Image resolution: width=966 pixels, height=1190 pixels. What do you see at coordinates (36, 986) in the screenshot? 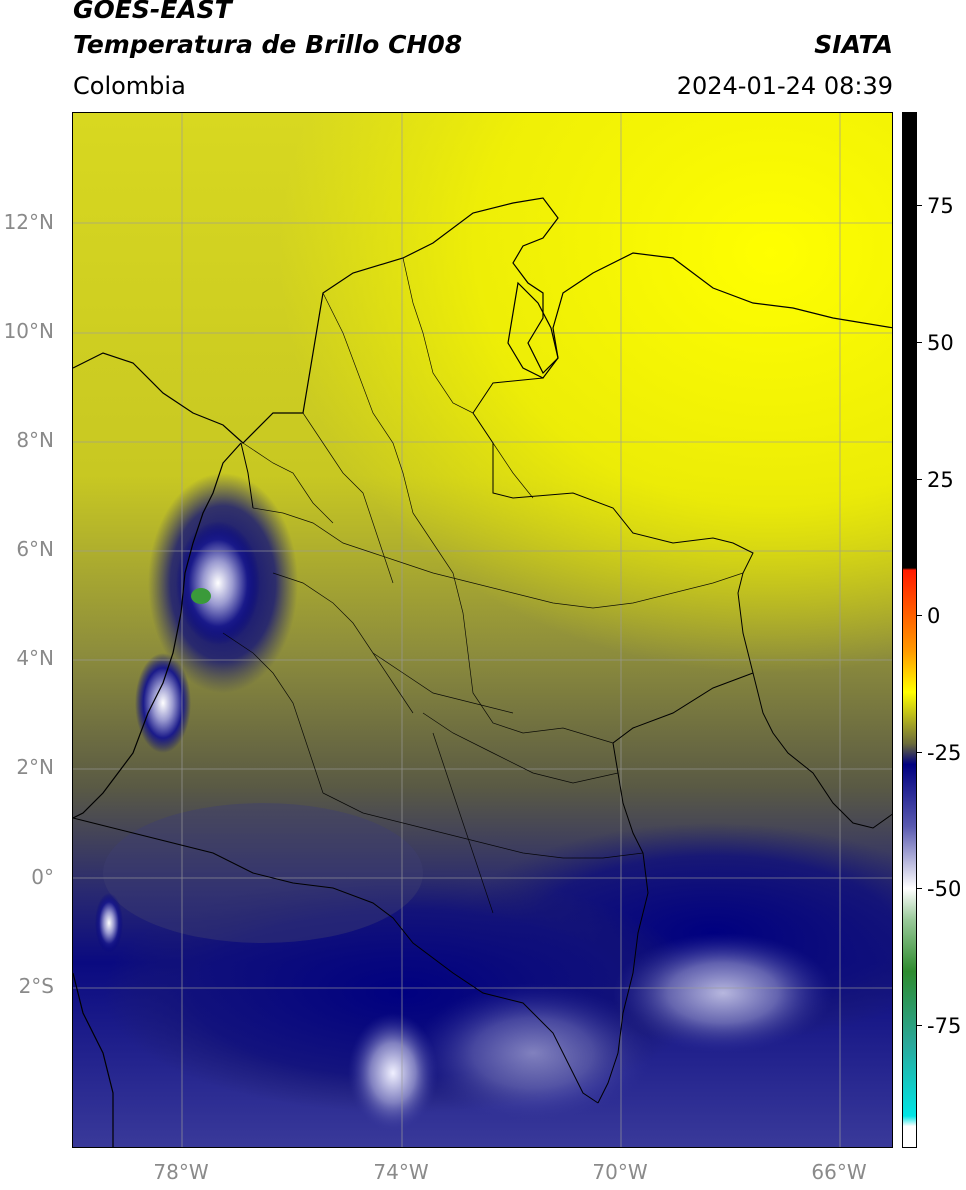
I see `lat-label-2s: 2°S` at bounding box center [36, 986].